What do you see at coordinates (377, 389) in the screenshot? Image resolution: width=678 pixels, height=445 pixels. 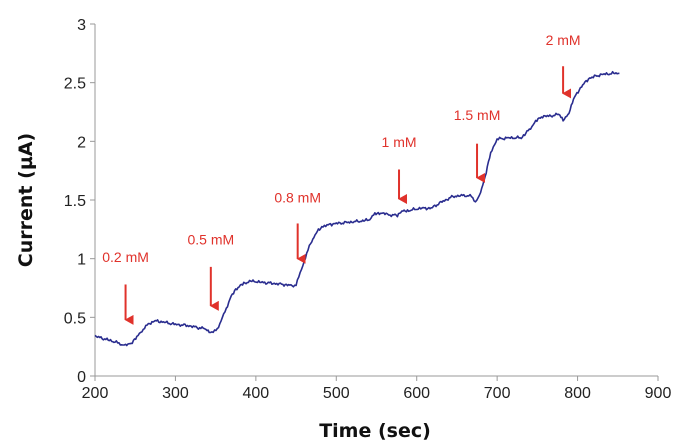 I see `x-axis-ticks: 200 300 400 500 600 700 800 900` at bounding box center [377, 389].